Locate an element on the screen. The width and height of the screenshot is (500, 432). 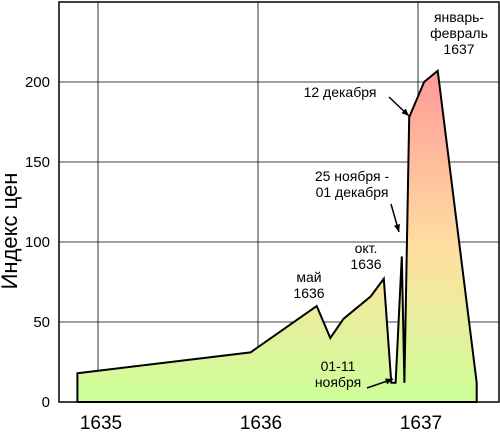
annotation-oct-1636: окт. 1636 is located at coordinates (365, 256).